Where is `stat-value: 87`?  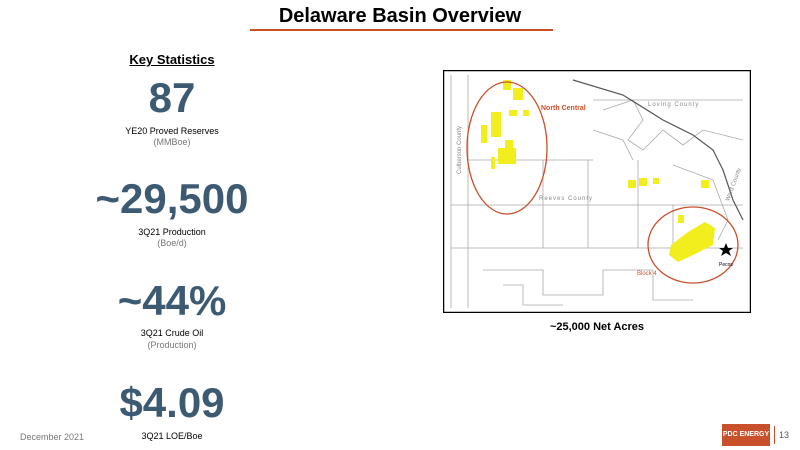
stat-value: 87 is located at coordinates (172, 97).